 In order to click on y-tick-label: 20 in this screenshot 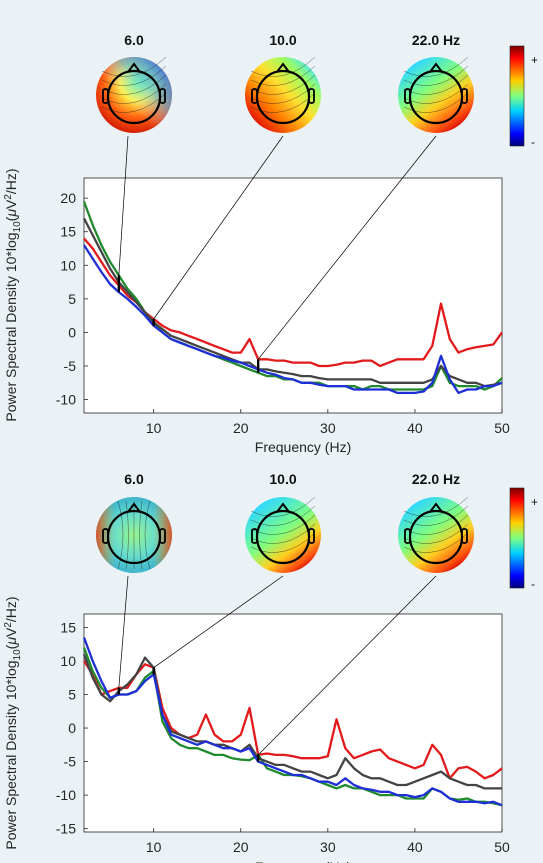, I will do `click(68, 198)`.